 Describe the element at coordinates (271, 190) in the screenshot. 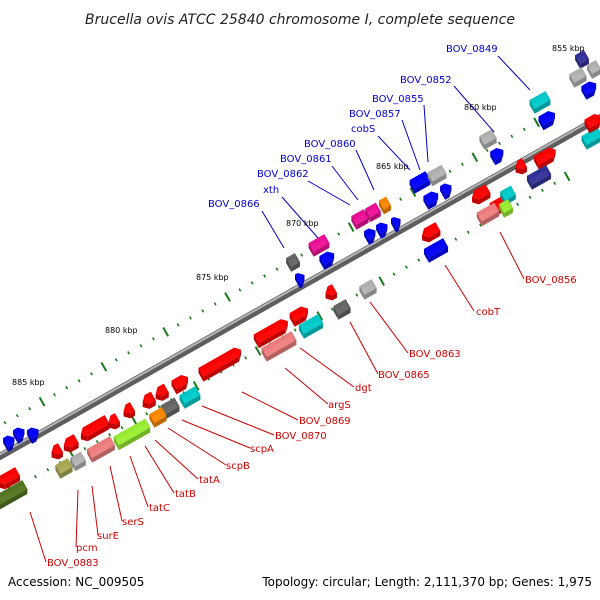

I see `gene-label: xth` at that location.